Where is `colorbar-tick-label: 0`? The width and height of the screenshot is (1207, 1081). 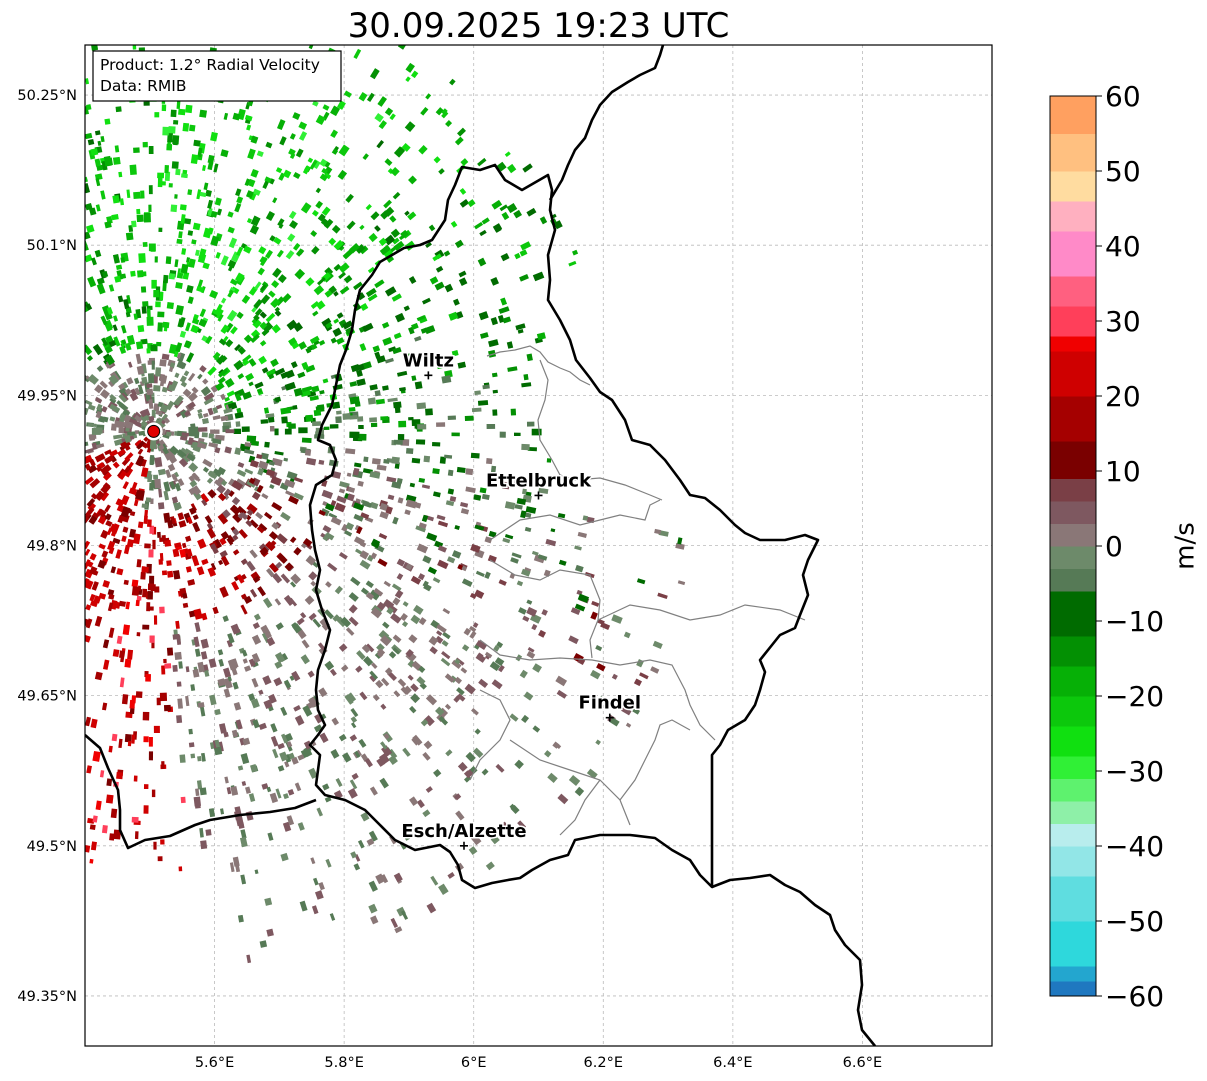 colorbar-tick-label: 0 is located at coordinates (1114, 546).